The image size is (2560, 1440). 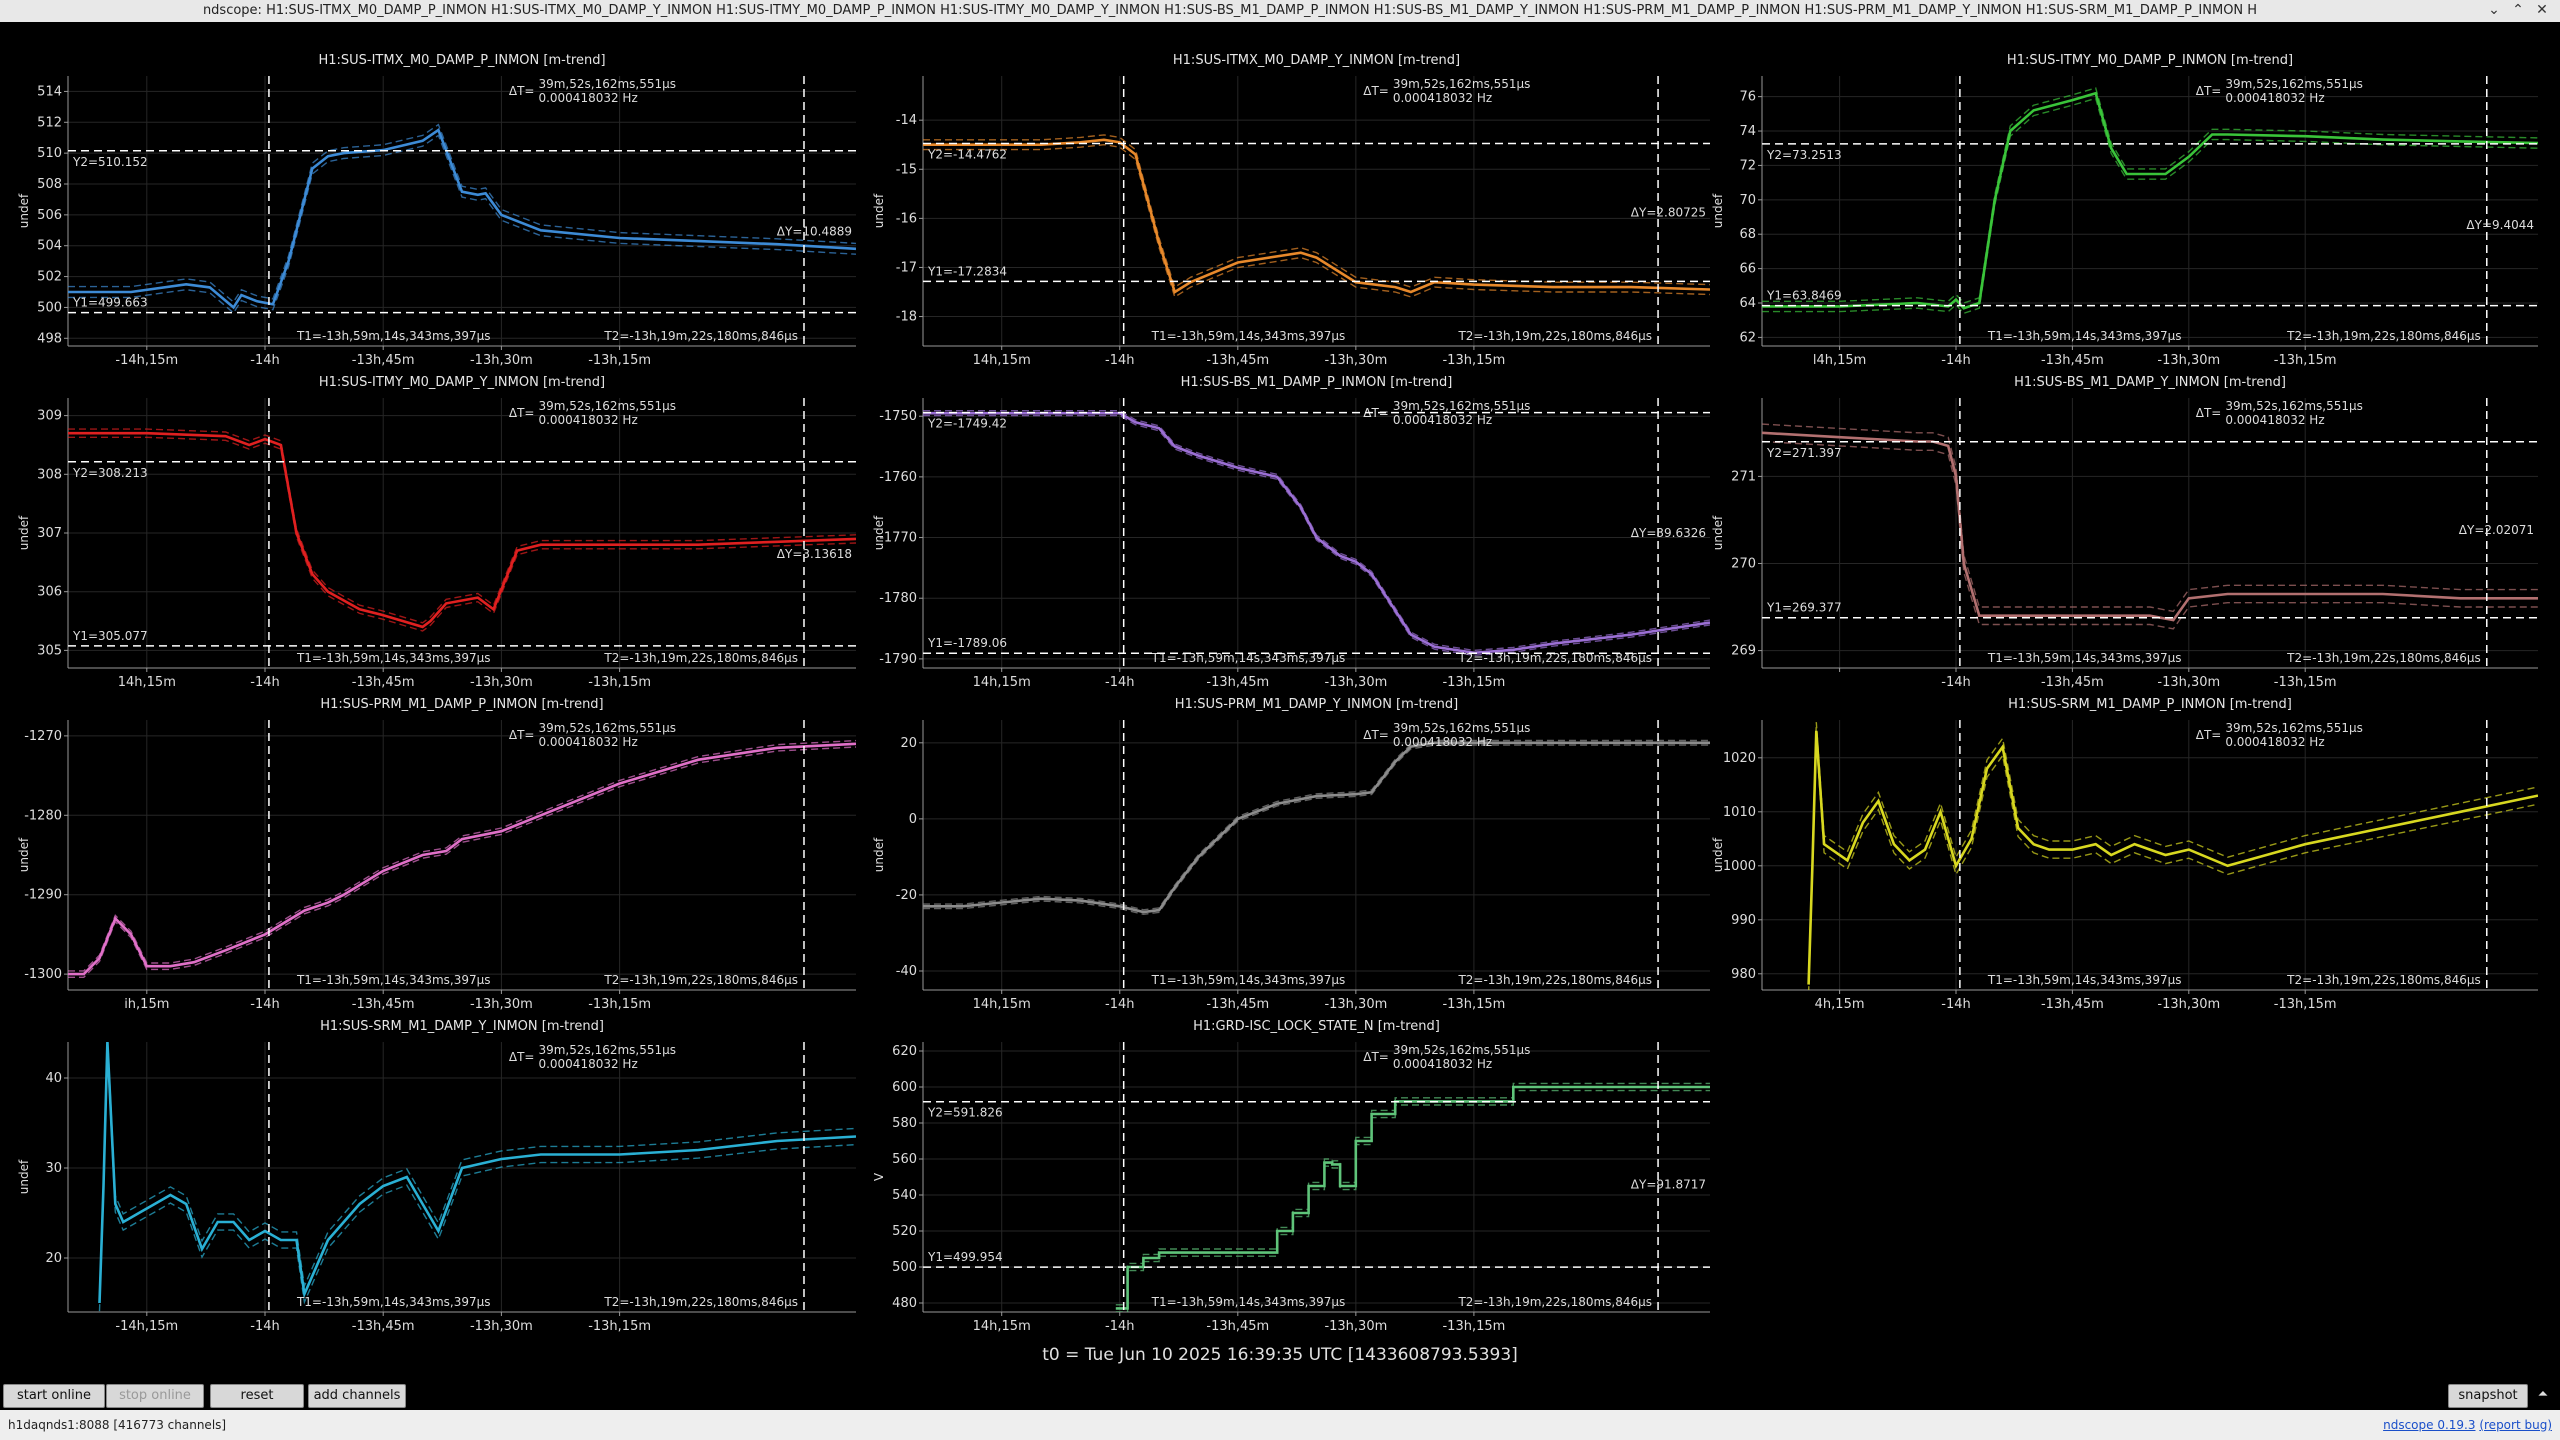 What do you see at coordinates (49, 277) in the screenshot?
I see `y-tick-label: 502` at bounding box center [49, 277].